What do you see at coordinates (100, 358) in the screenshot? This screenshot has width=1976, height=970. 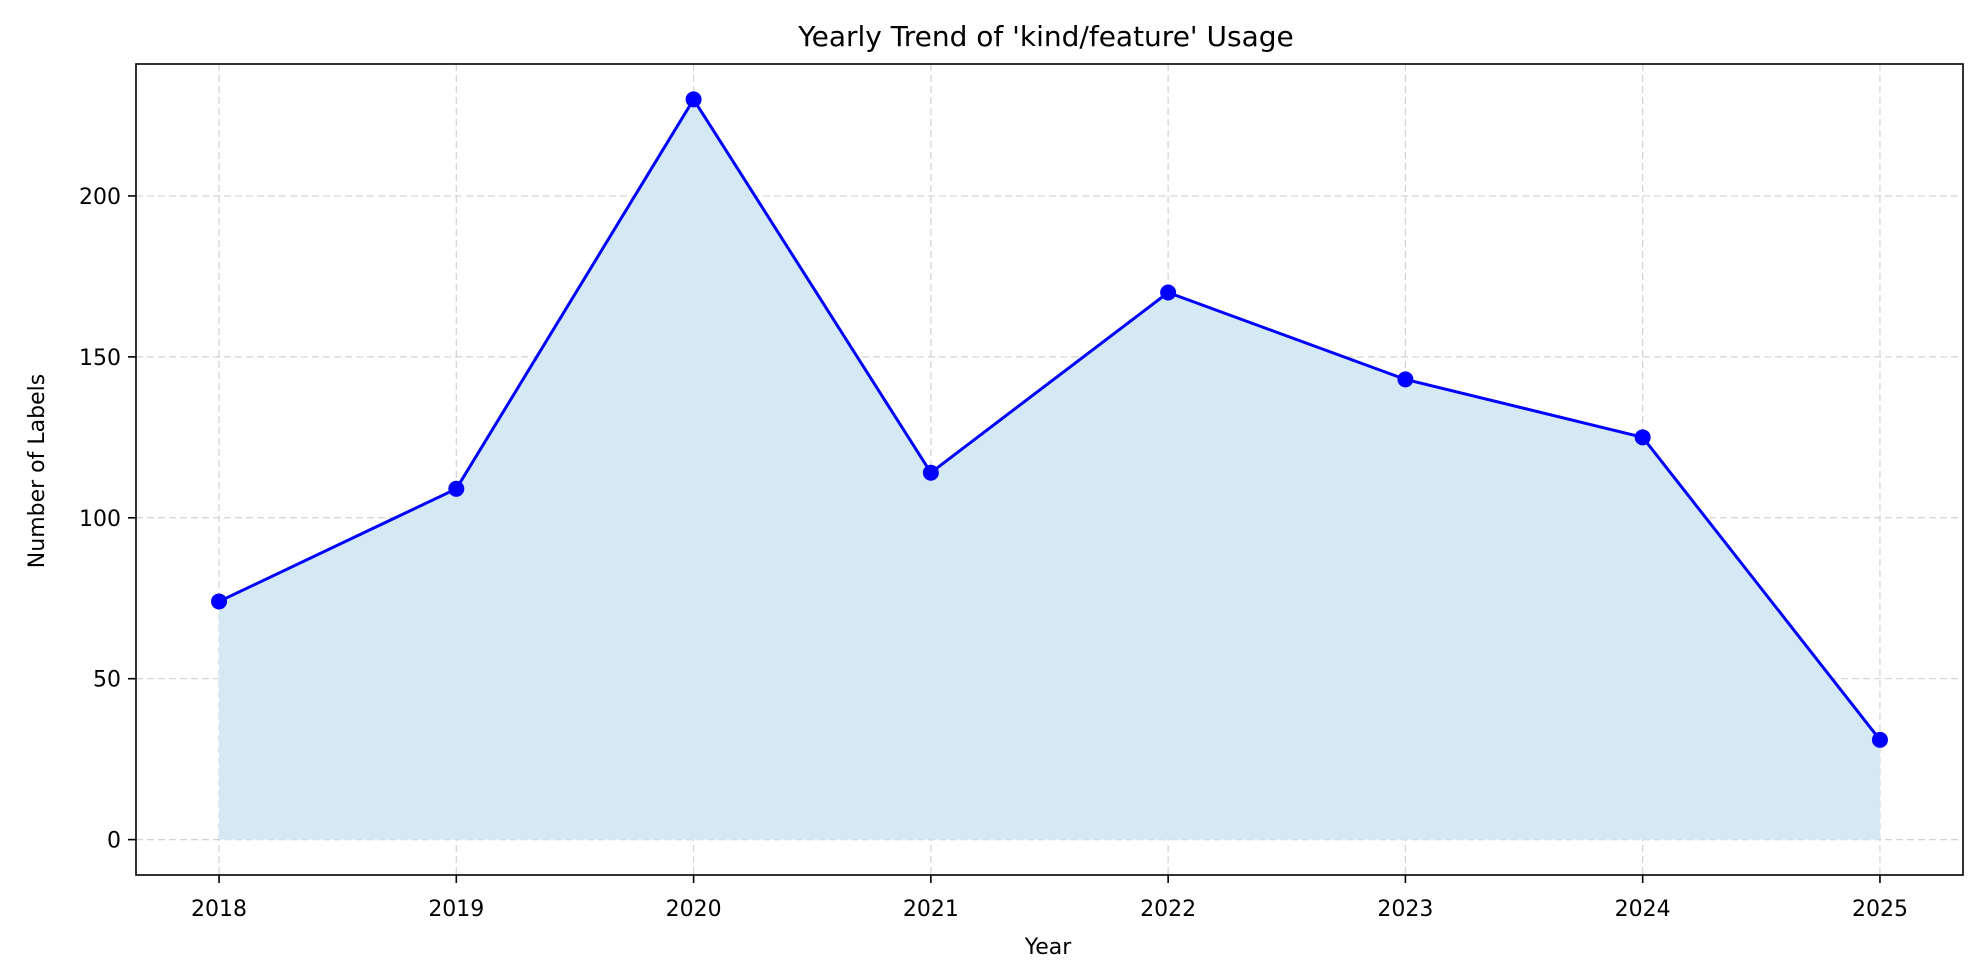 I see `y-tick-label: 150` at bounding box center [100, 358].